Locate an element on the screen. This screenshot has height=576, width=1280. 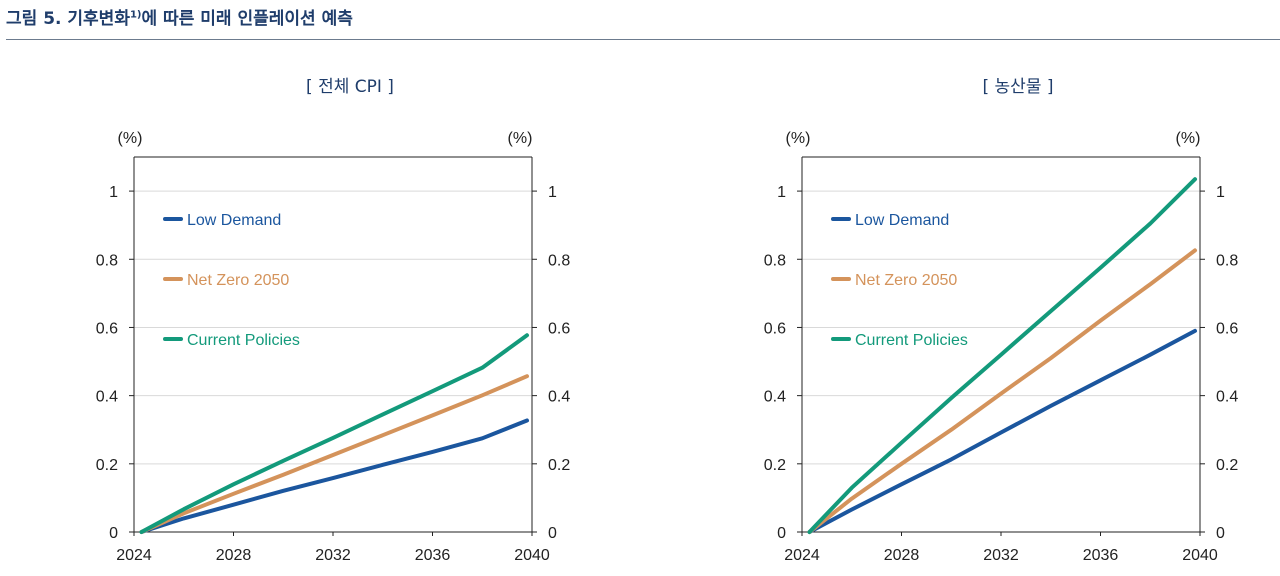
figure-title-suffix: 에 따른 미래 인플레이션 예측 is located at coordinates (247, 19).